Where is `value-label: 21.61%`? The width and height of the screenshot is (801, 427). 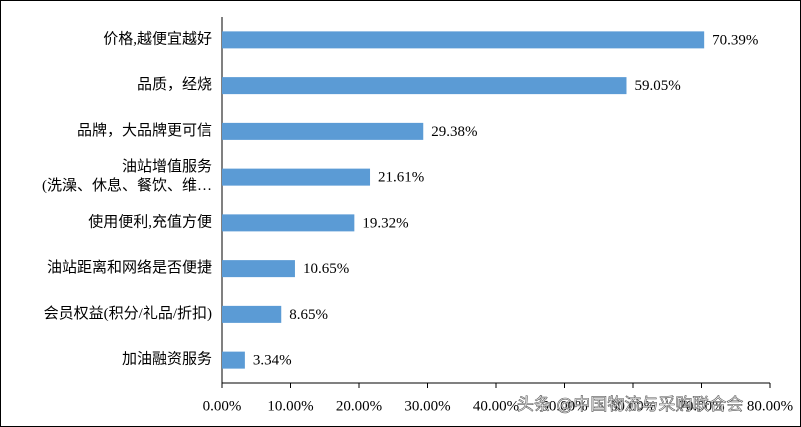 value-label: 21.61% is located at coordinates (401, 178).